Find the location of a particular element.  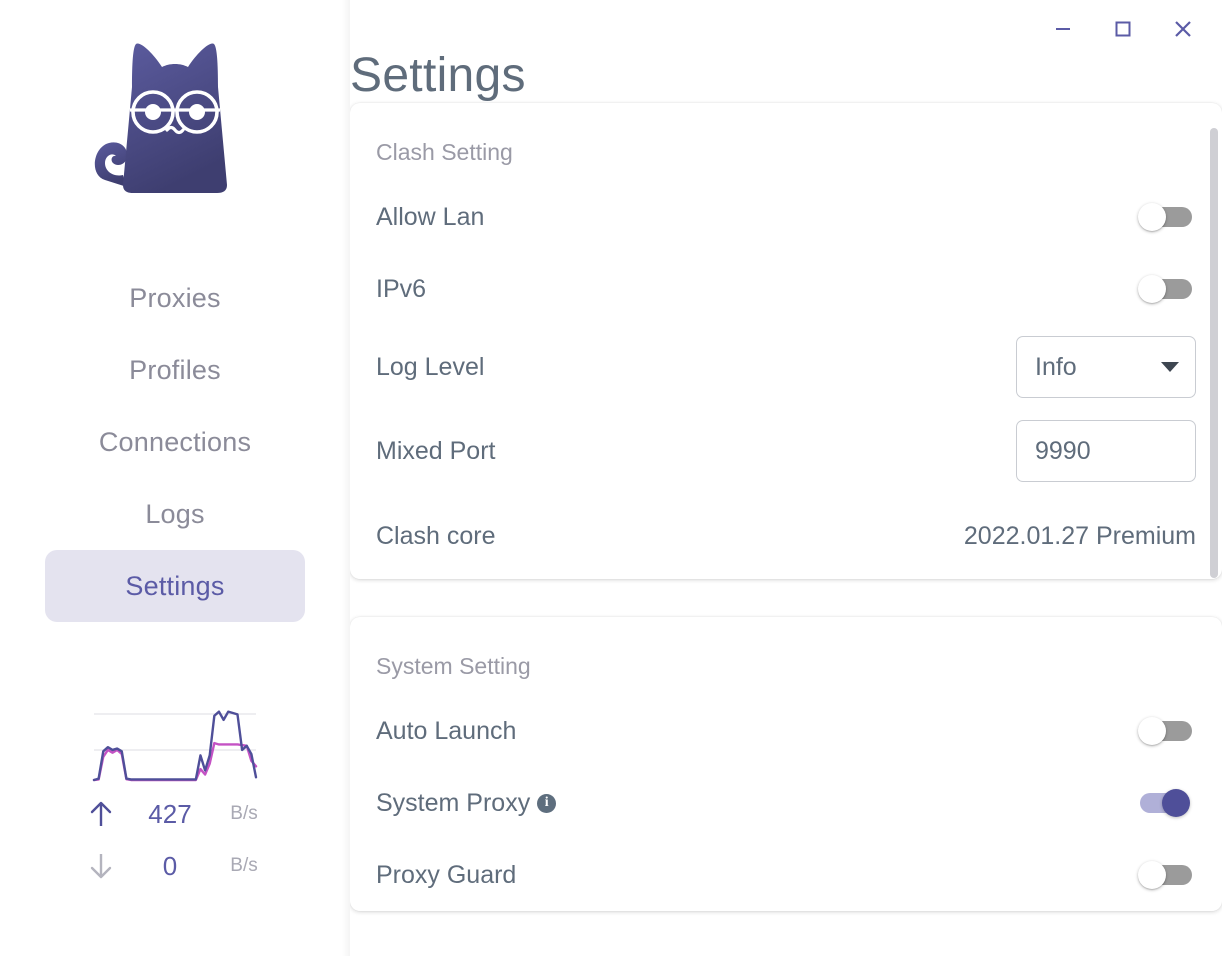

upload-speed-unit: B/s is located at coordinates (244, 813).